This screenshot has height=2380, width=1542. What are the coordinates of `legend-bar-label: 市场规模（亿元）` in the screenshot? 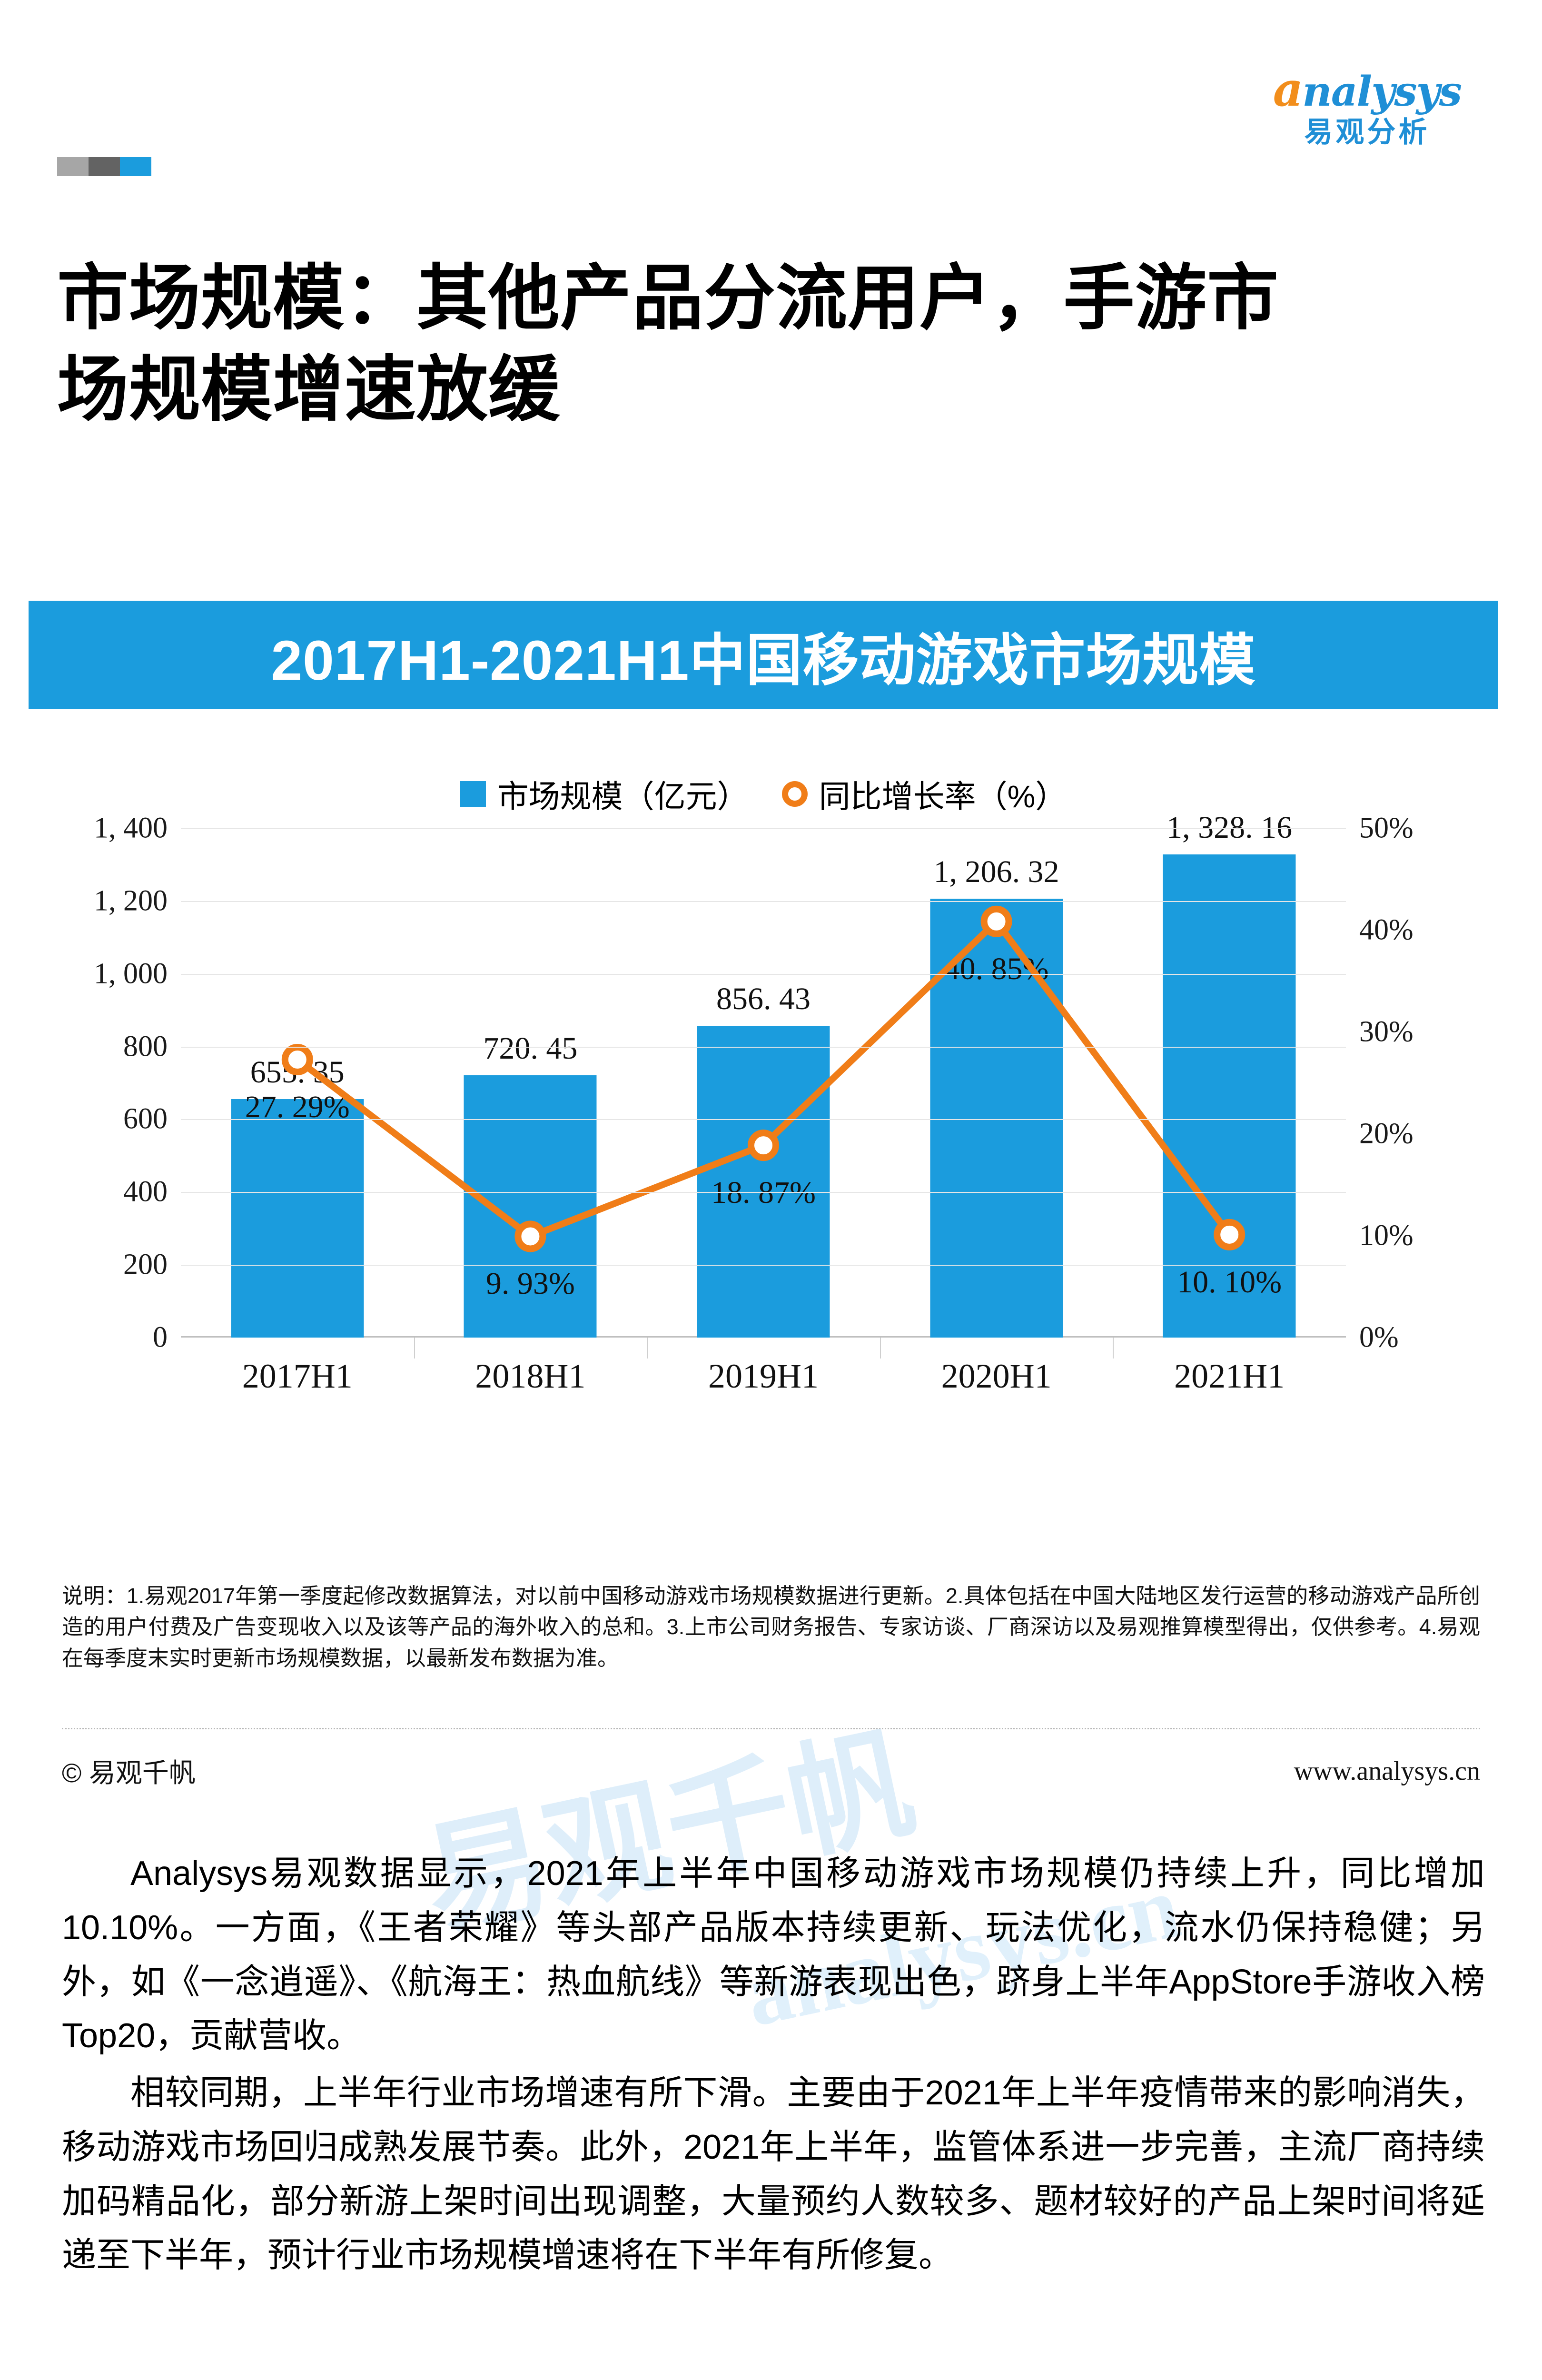 It's located at (623, 796).